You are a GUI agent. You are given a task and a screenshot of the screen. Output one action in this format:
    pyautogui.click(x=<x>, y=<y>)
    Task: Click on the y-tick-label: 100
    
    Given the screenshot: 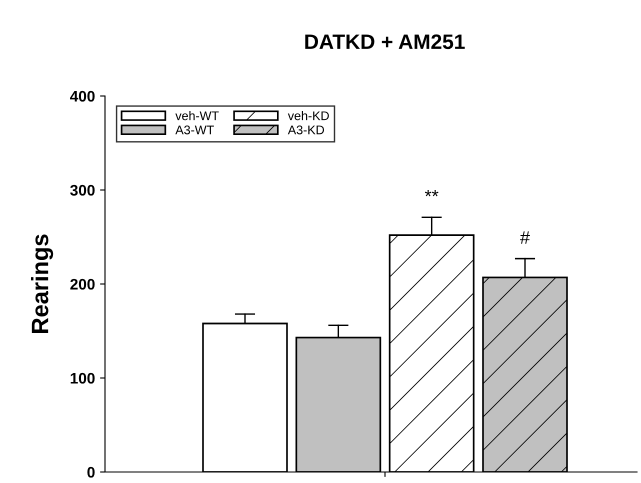 What is the action you would take?
    pyautogui.click(x=82, y=378)
    